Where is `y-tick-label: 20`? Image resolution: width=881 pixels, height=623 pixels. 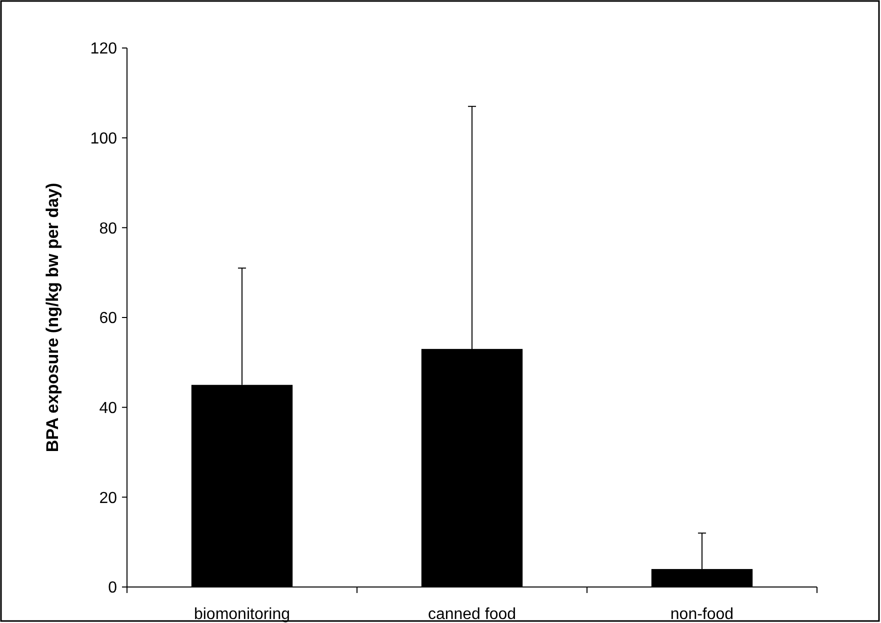
y-tick-label: 20 is located at coordinates (108, 498).